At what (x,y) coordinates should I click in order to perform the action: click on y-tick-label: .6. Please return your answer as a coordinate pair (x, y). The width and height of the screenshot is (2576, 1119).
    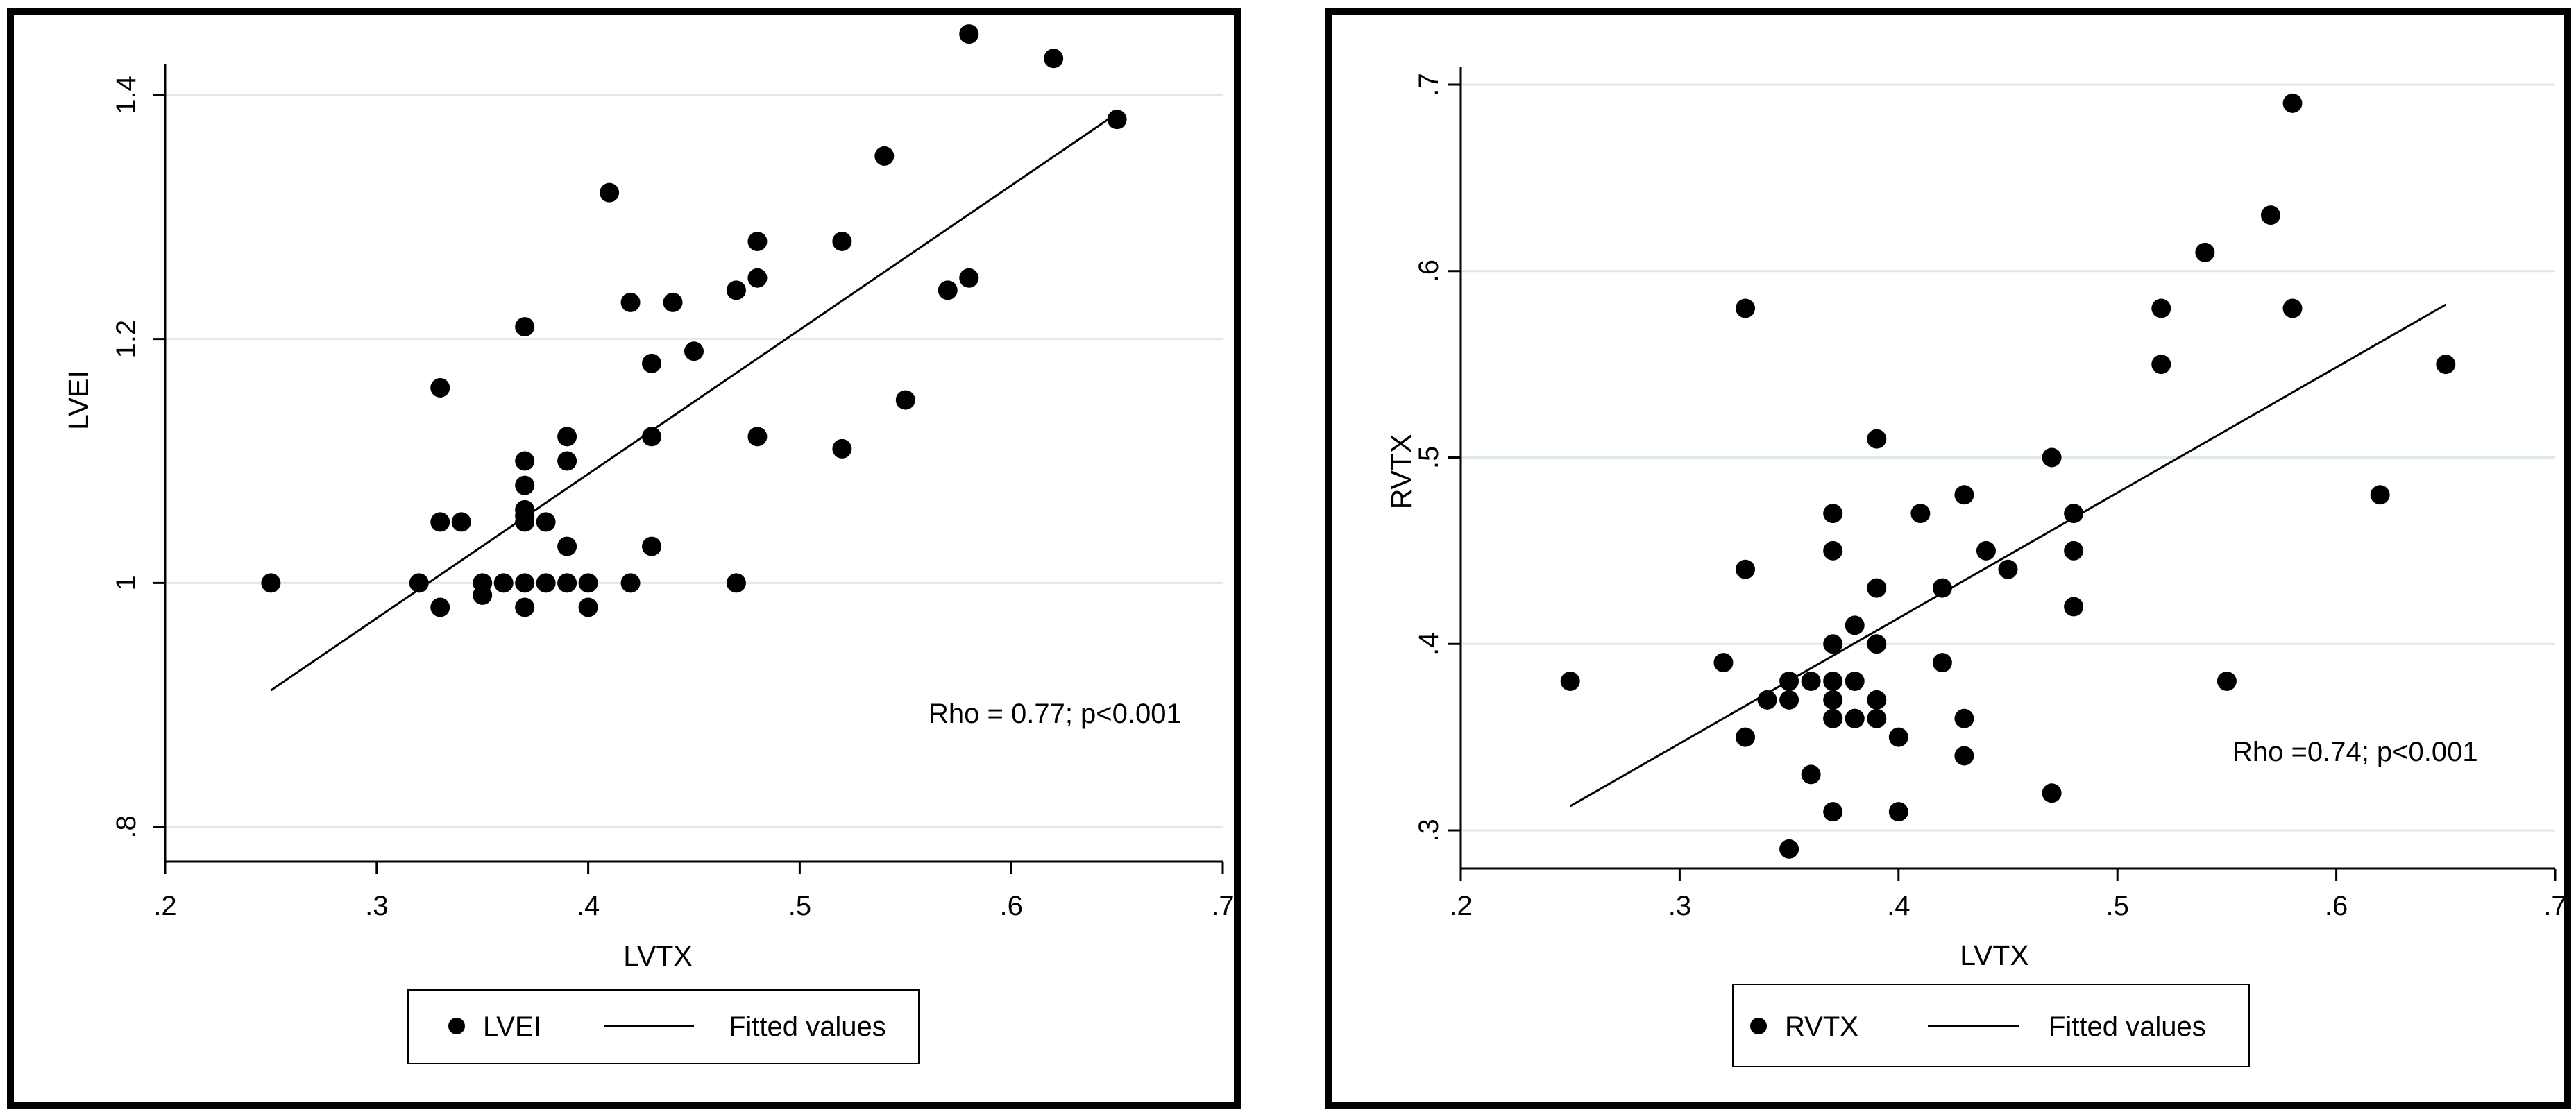
    Looking at the image, I should click on (1429, 270).